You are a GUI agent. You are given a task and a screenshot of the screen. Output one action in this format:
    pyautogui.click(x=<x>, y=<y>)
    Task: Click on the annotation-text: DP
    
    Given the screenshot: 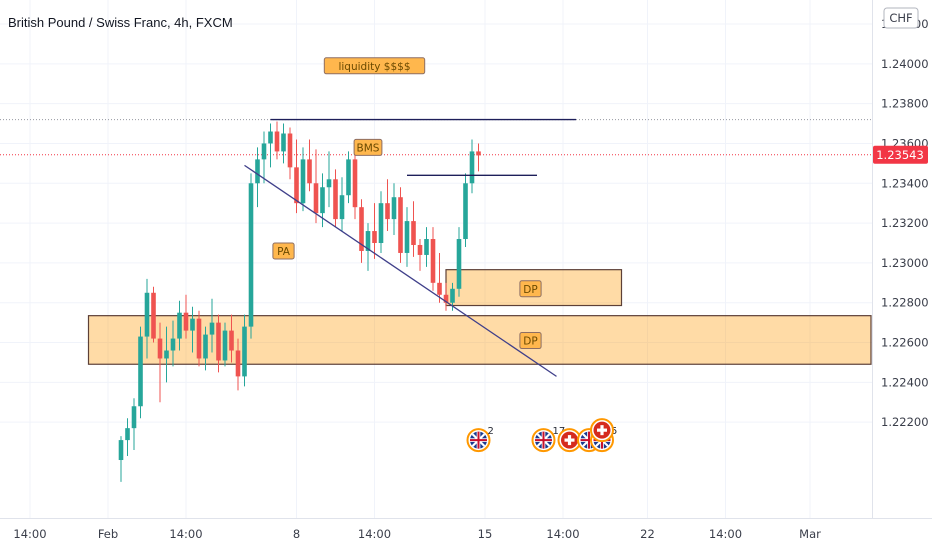 What is the action you would take?
    pyautogui.click(x=530, y=290)
    